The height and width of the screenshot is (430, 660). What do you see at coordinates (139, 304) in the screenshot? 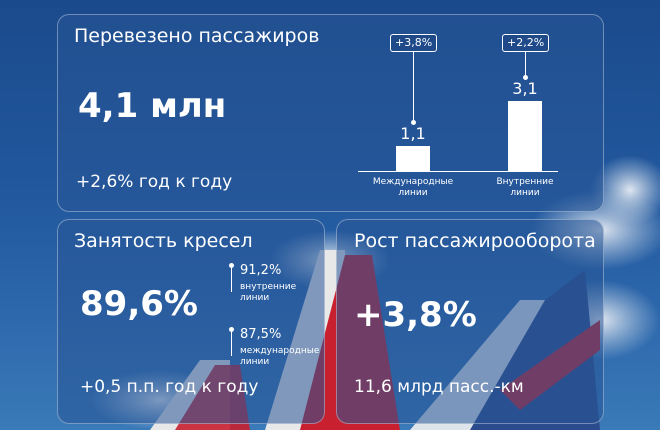
I see `load-factor-value: 89,6%` at bounding box center [139, 304].